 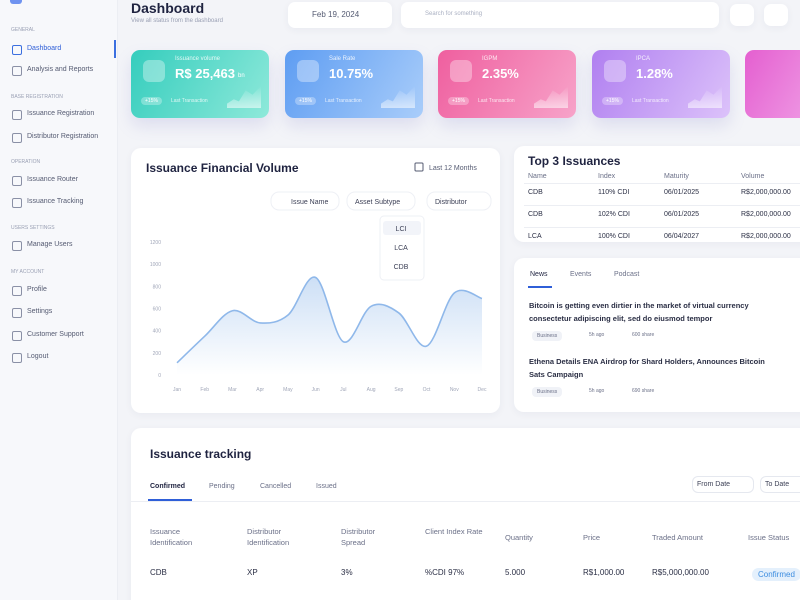 What do you see at coordinates (50, 244) in the screenshot?
I see `sidebar-item: Manage Users` at bounding box center [50, 244].